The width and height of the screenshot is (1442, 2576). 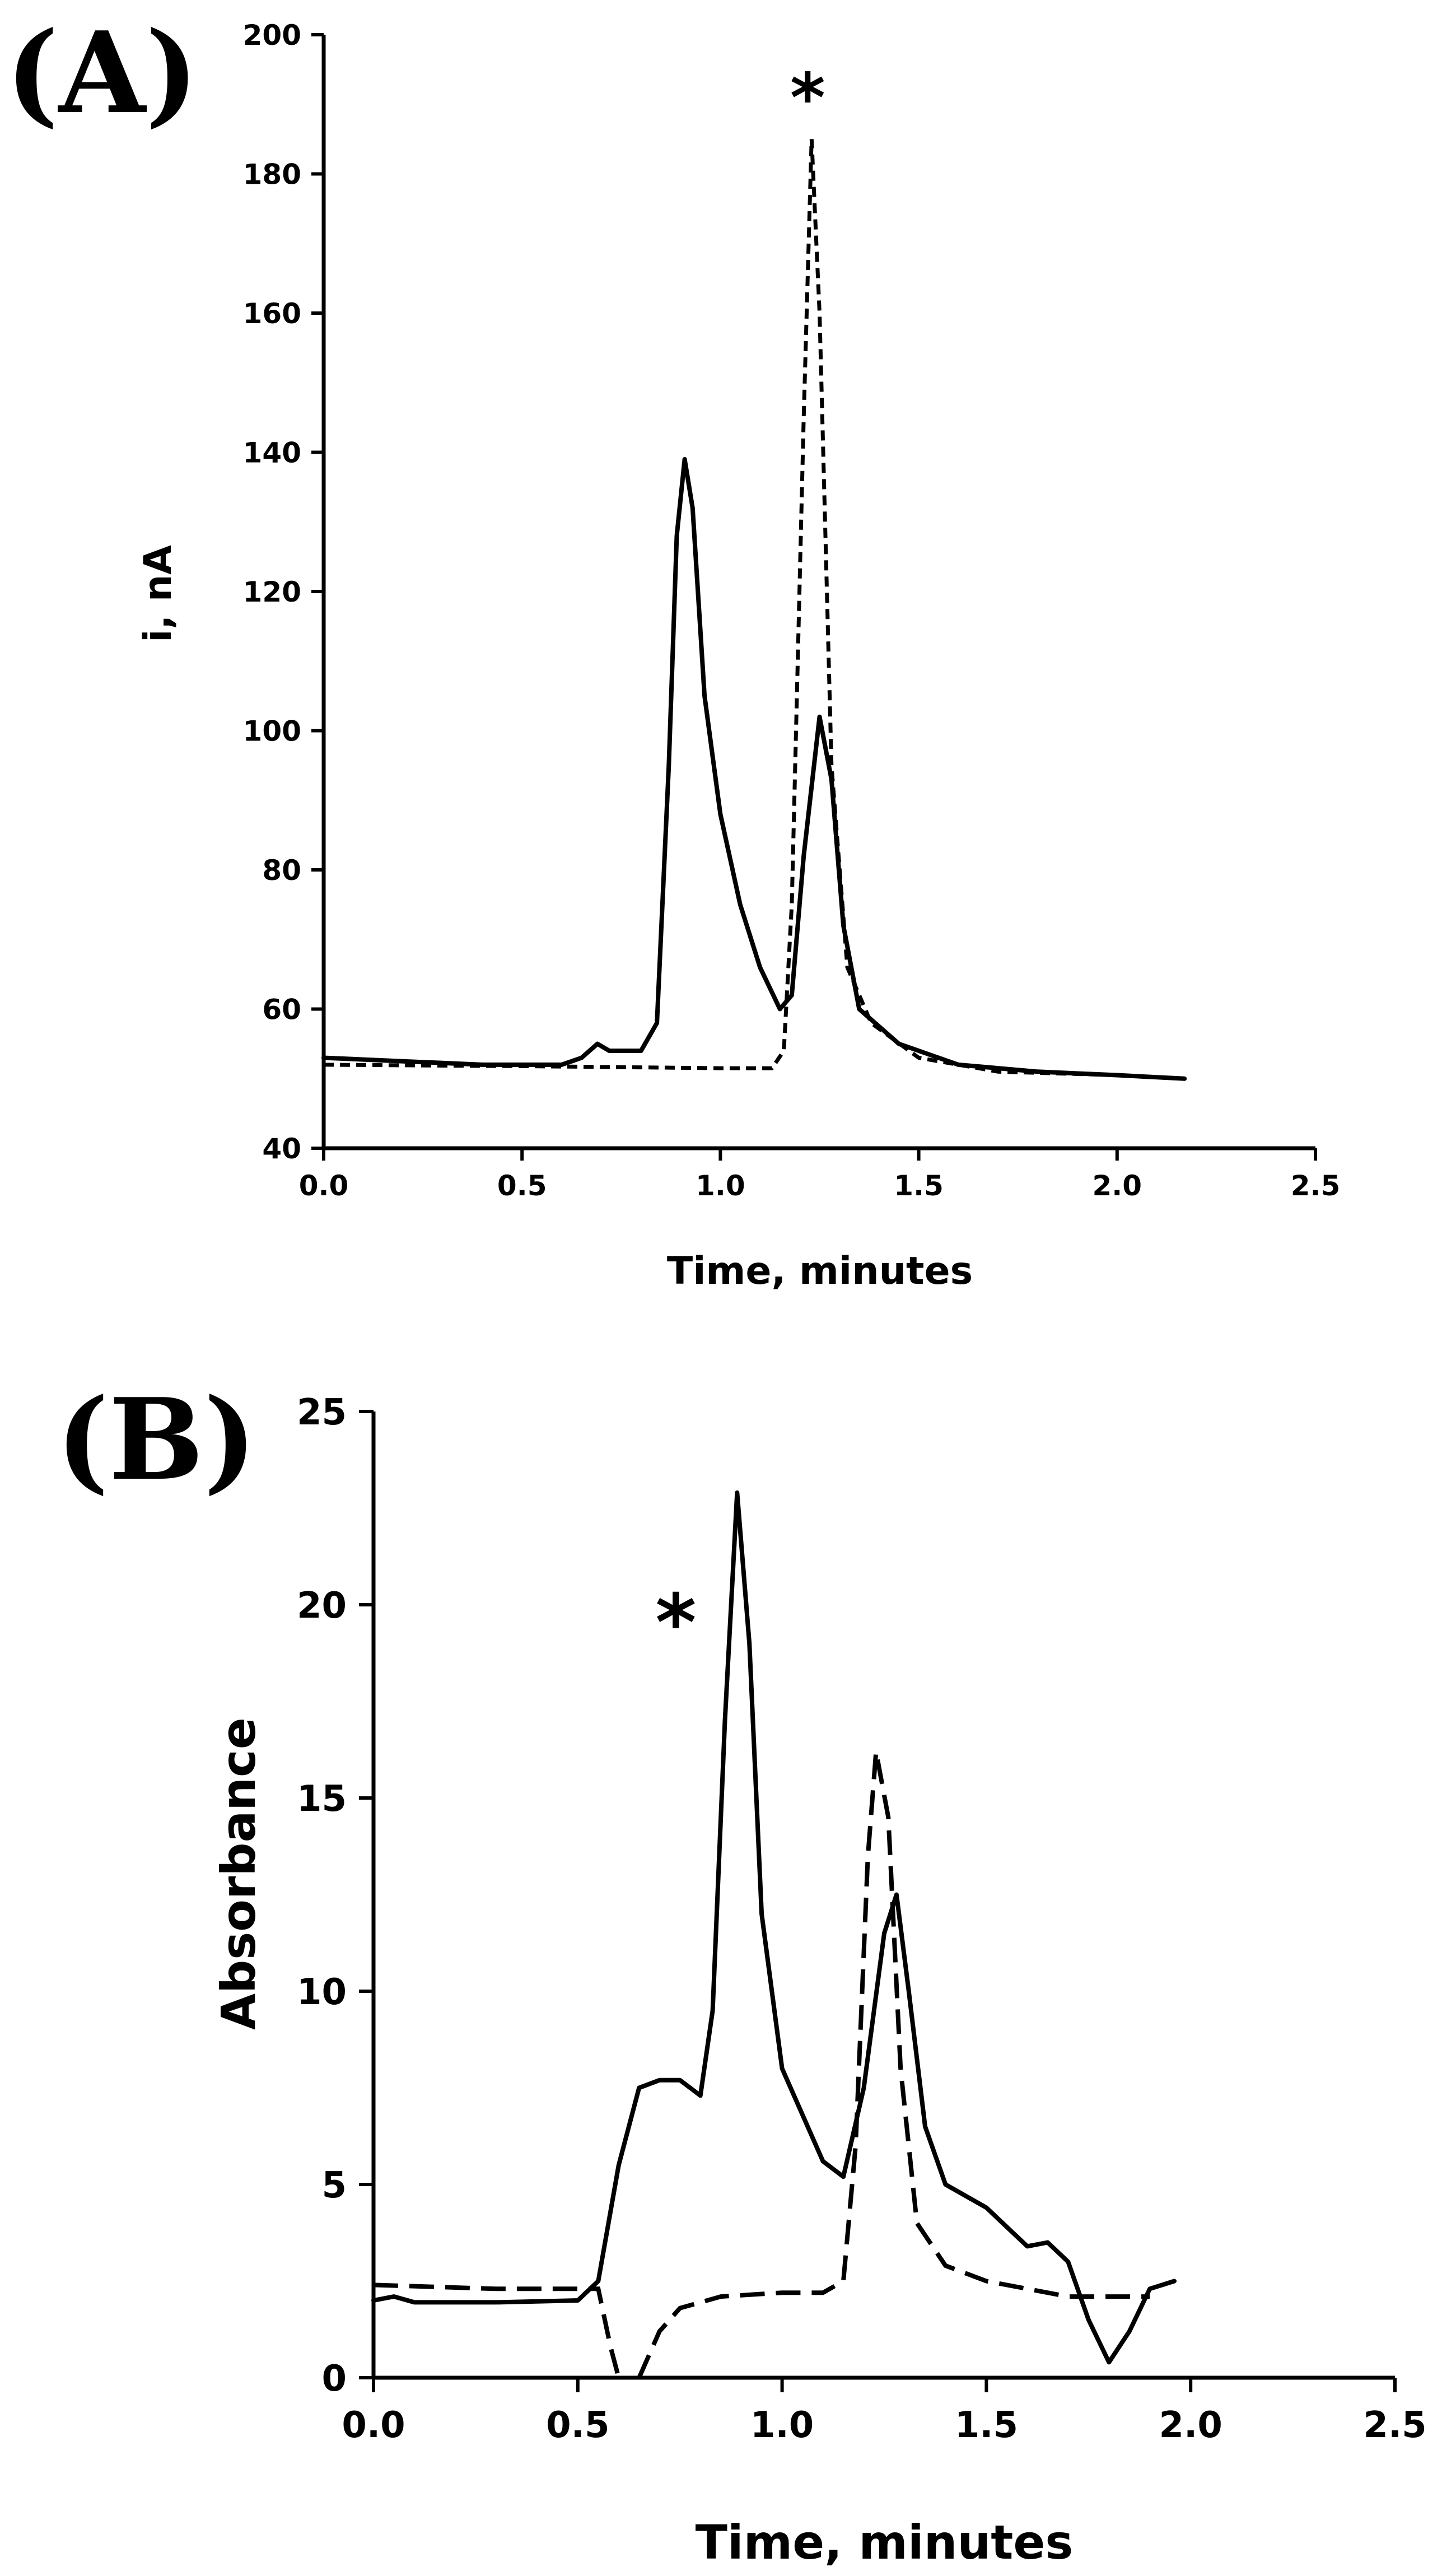 What do you see at coordinates (322, 1412) in the screenshot?
I see `y-tick-label: 25` at bounding box center [322, 1412].